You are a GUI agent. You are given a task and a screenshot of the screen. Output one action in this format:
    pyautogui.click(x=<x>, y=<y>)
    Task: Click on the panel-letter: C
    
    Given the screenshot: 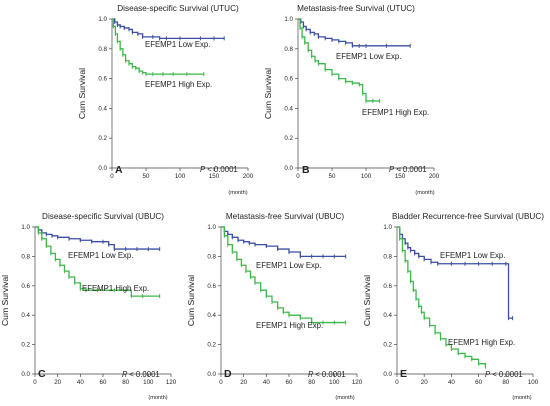 What is the action you would take?
    pyautogui.click(x=42, y=374)
    